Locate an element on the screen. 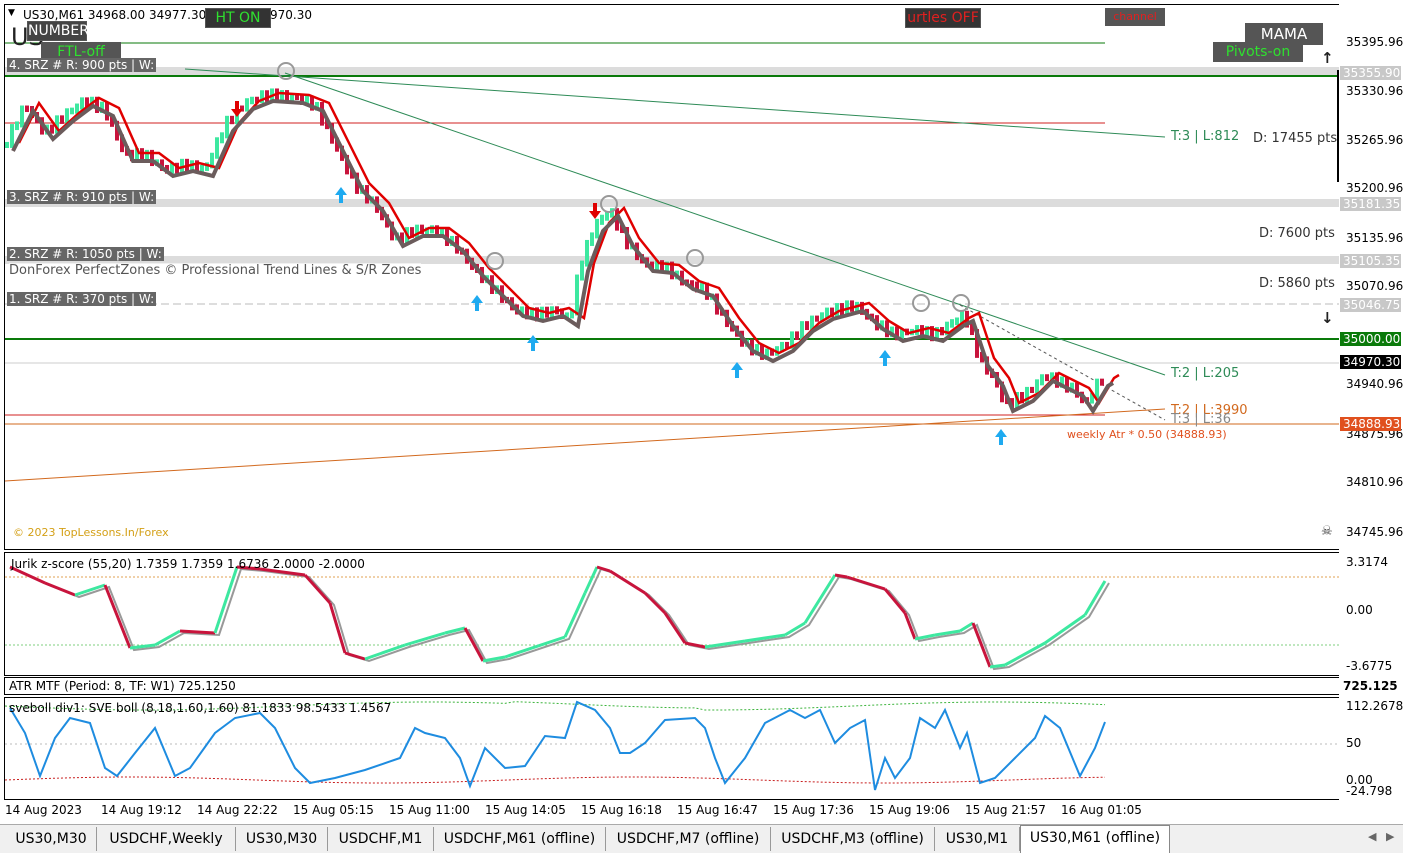  channel-button: channel is located at coordinates (1135, 17).